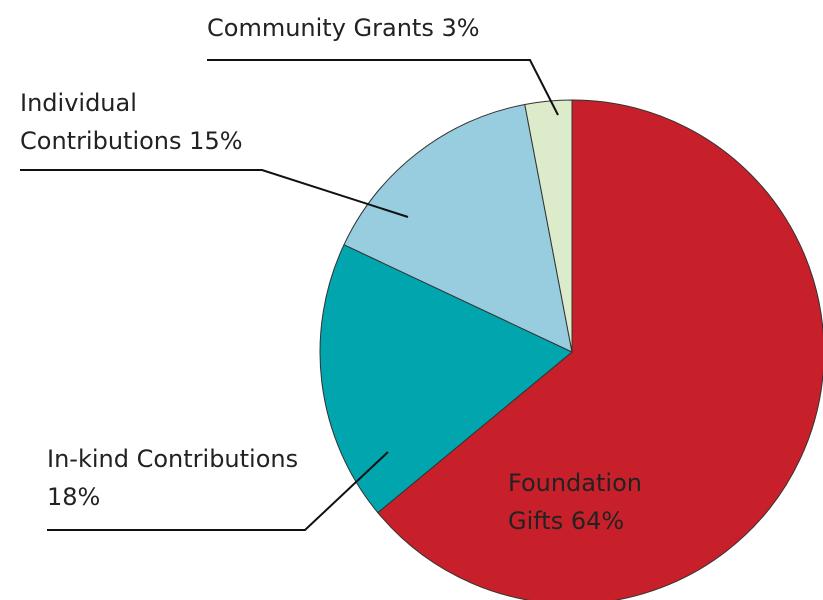 Image resolution: width=823 pixels, height=600 pixels. Describe the element at coordinates (74, 497) in the screenshot. I see `value-label: 18%` at that location.